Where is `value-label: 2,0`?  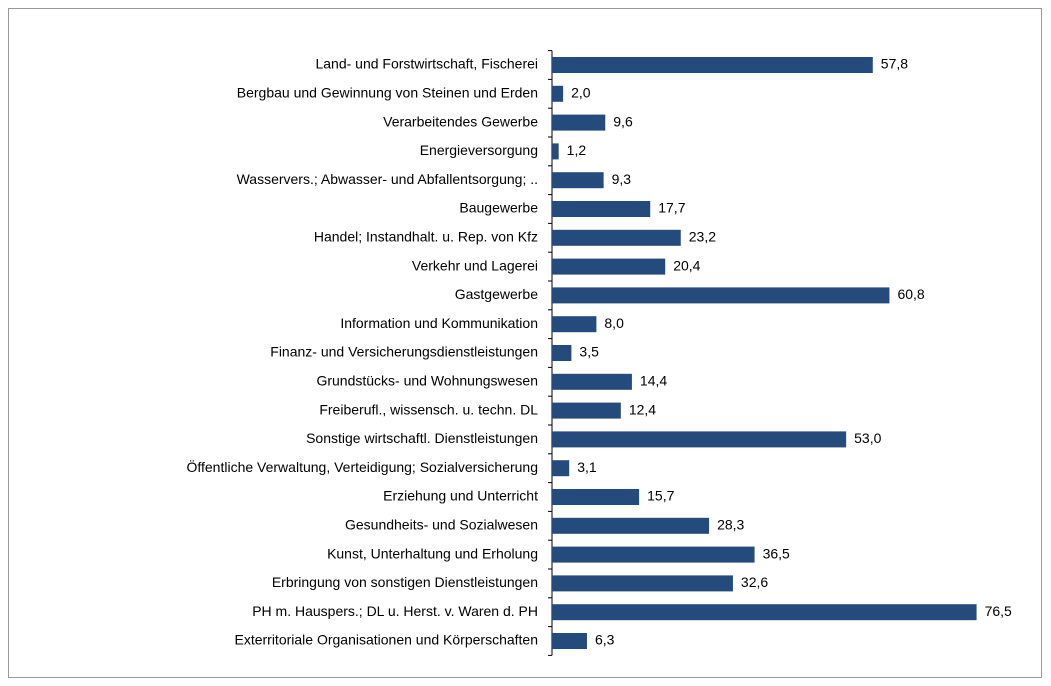 value-label: 2,0 is located at coordinates (581, 93).